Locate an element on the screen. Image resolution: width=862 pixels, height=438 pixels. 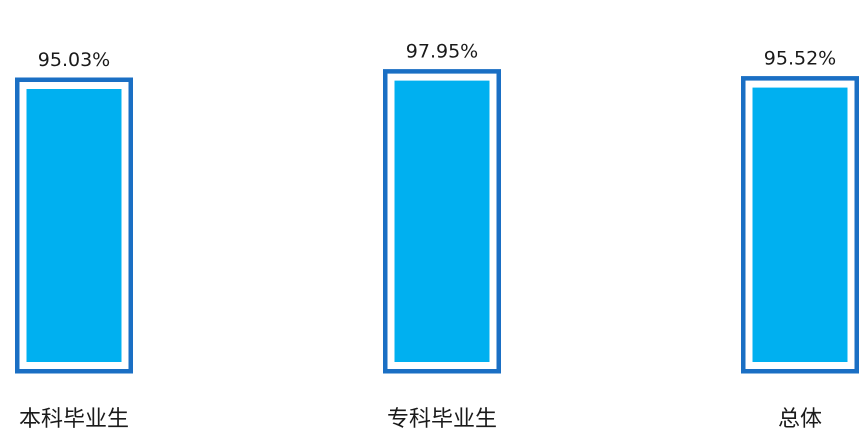
category-label-2: 总体 is located at coordinates (800, 419).